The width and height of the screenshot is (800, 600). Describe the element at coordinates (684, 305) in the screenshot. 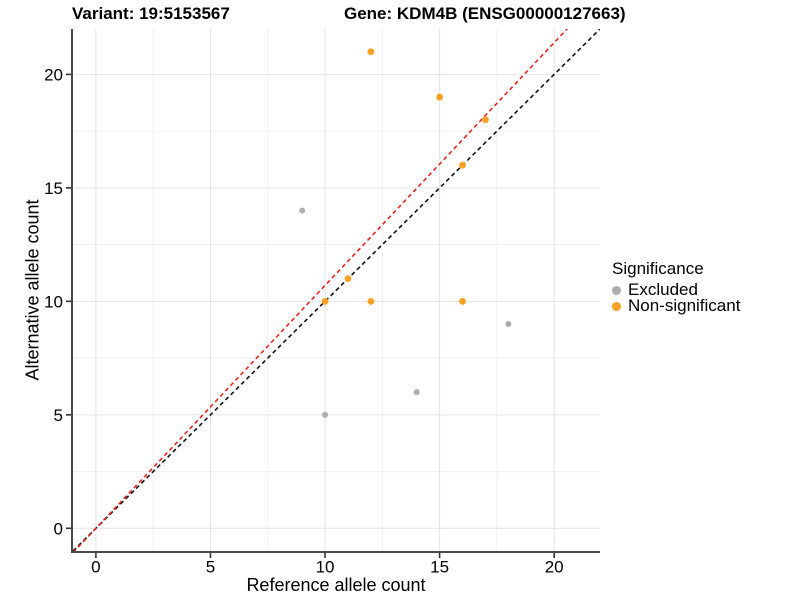

I see `legend-label-non-significant: Non-significant` at that location.